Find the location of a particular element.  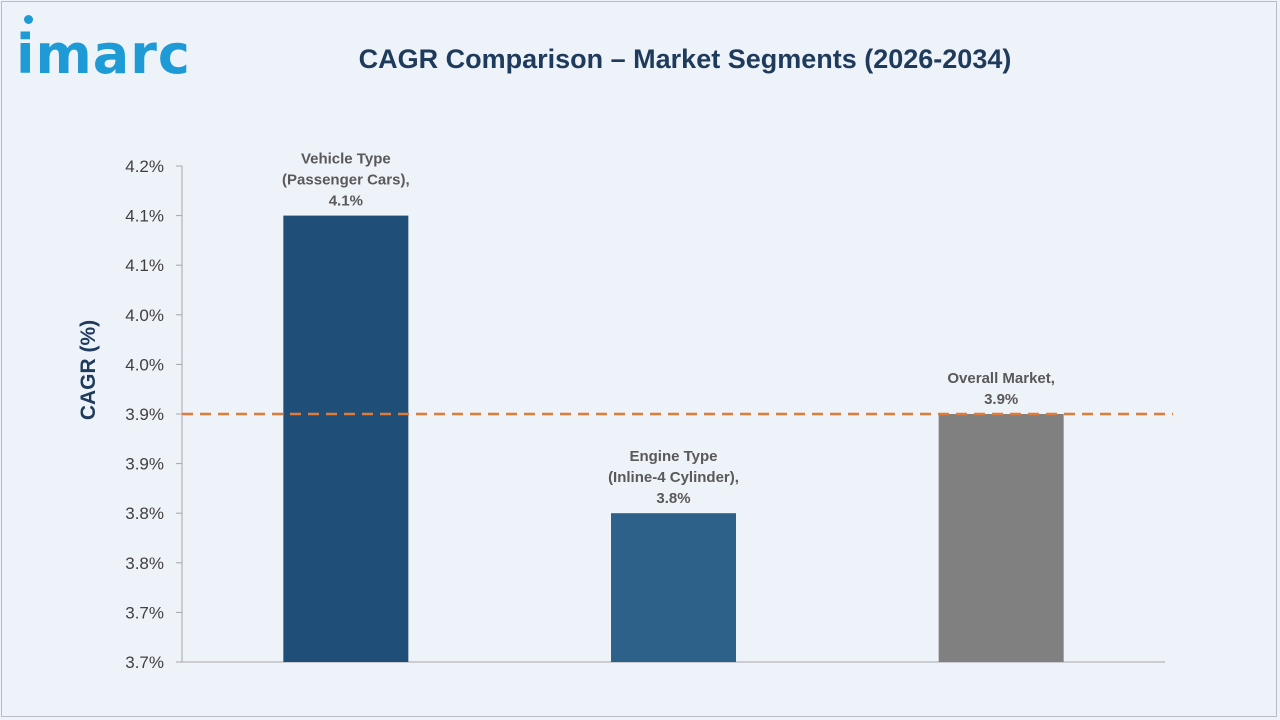

data-label: Vehicle Type is located at coordinates (346, 159).